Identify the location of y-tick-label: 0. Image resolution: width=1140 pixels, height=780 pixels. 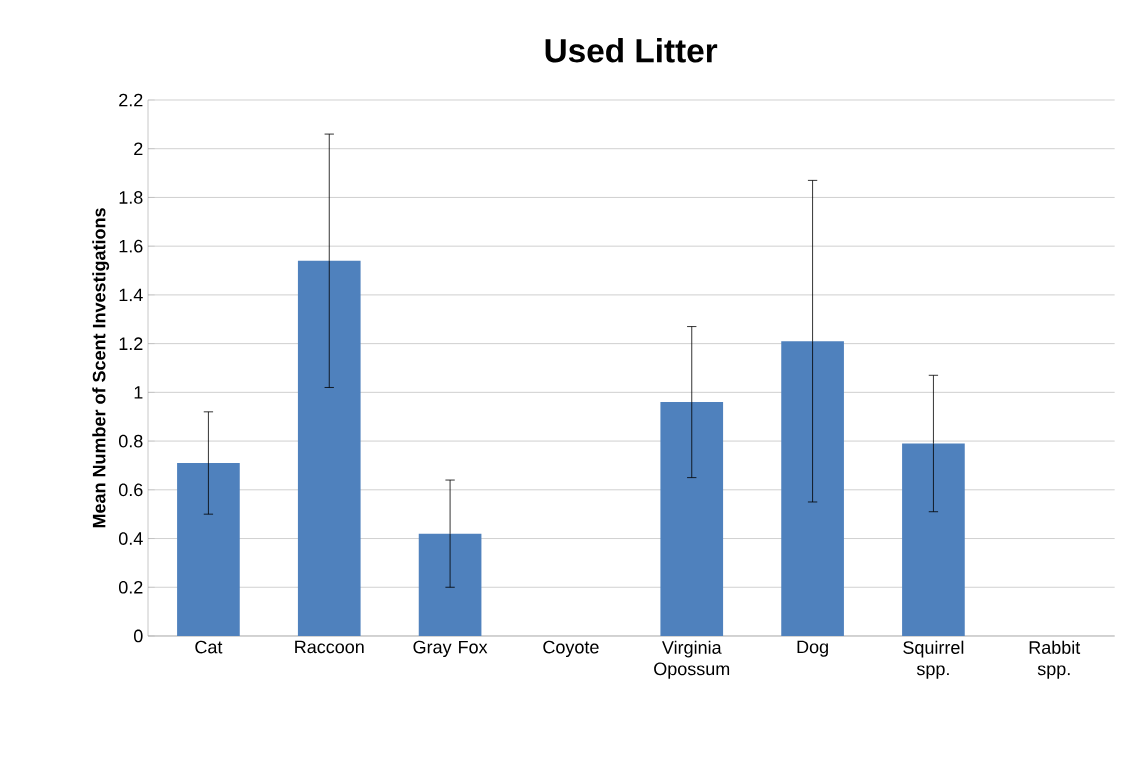
(138, 636).